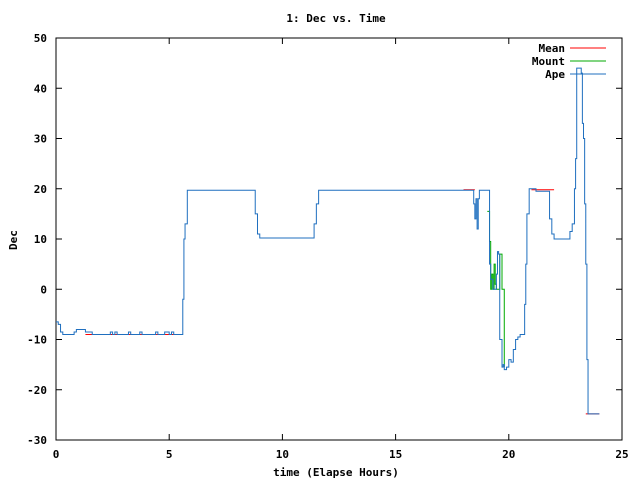  What do you see at coordinates (395, 454) in the screenshot?
I see `x-tick-label: 15` at bounding box center [395, 454].